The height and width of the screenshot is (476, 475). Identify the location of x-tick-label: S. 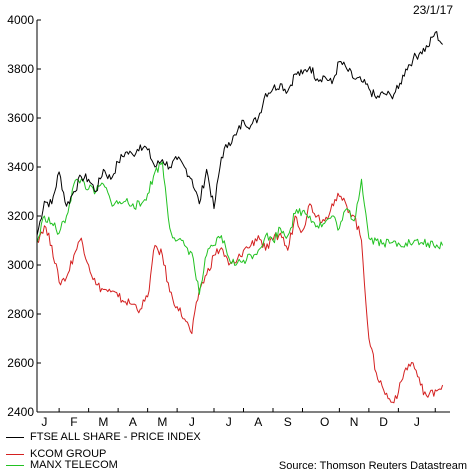
(288, 421).